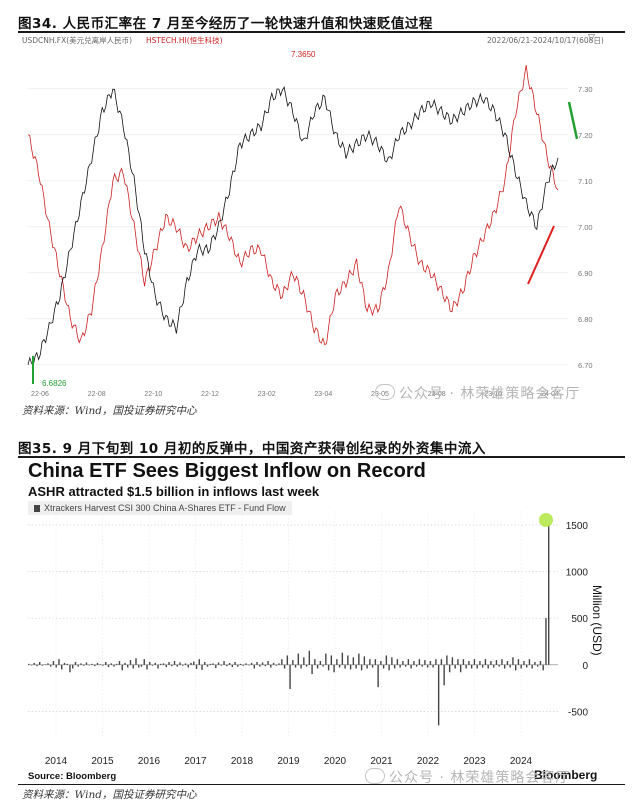 The width and height of the screenshot is (643, 811). Describe the element at coordinates (591, 38) in the screenshot. I see `dropdown-icon: ▽` at that location.